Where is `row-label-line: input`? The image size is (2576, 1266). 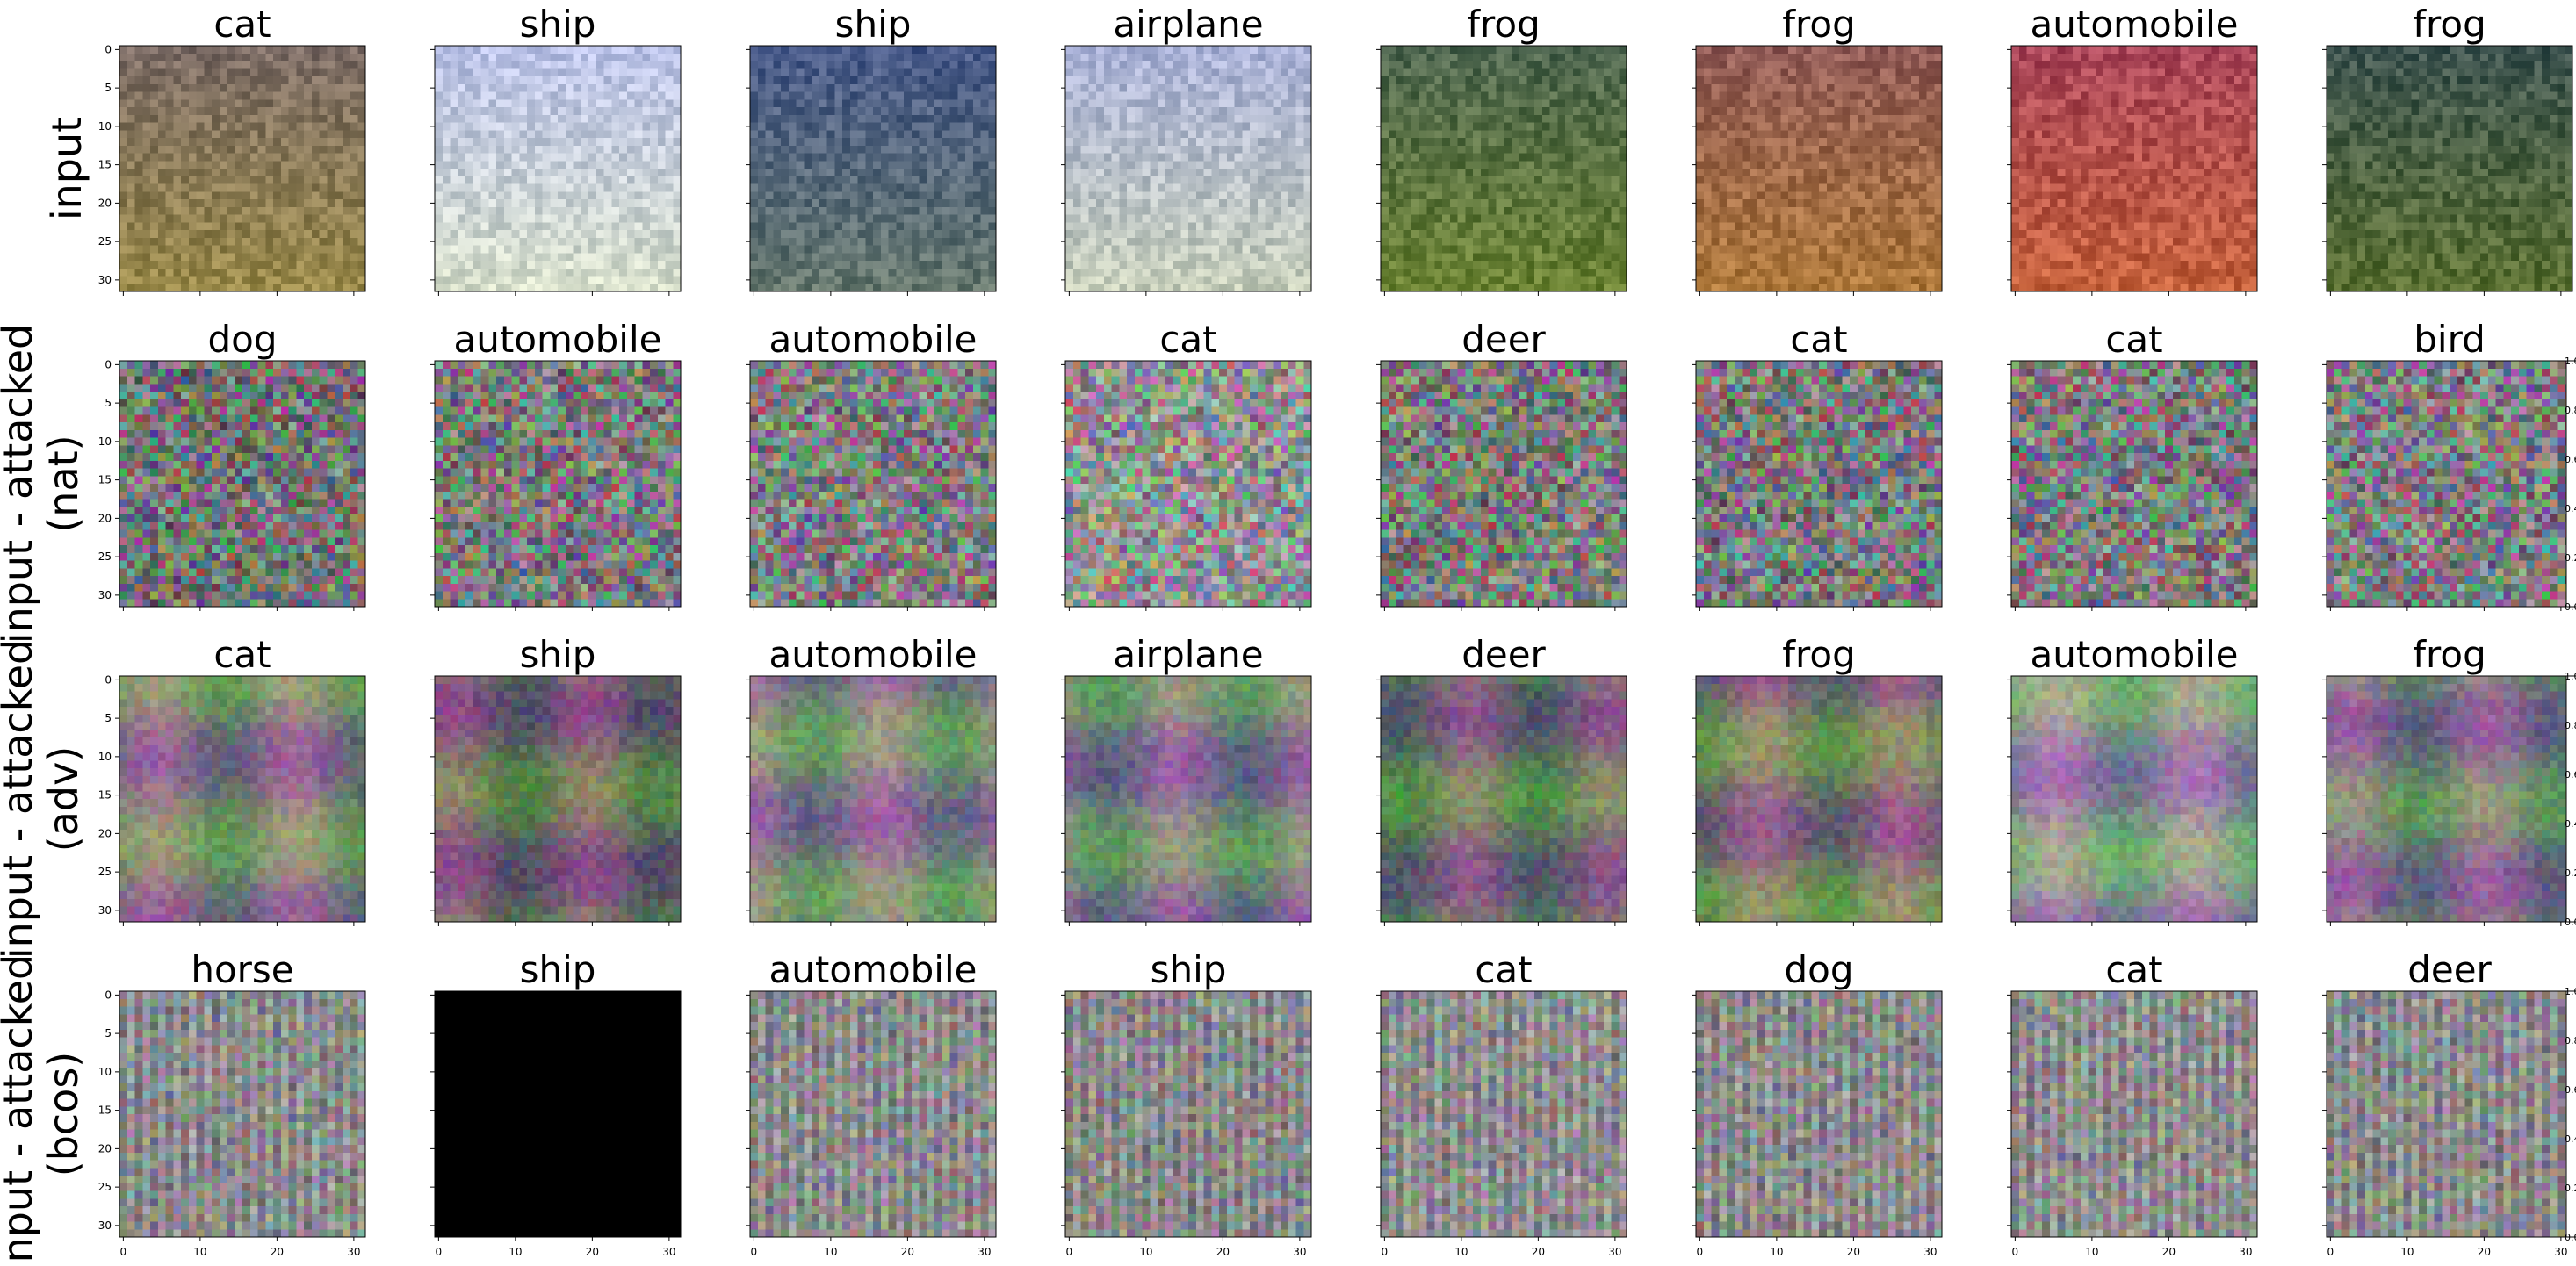
row-label-line: input is located at coordinates (66, 169).